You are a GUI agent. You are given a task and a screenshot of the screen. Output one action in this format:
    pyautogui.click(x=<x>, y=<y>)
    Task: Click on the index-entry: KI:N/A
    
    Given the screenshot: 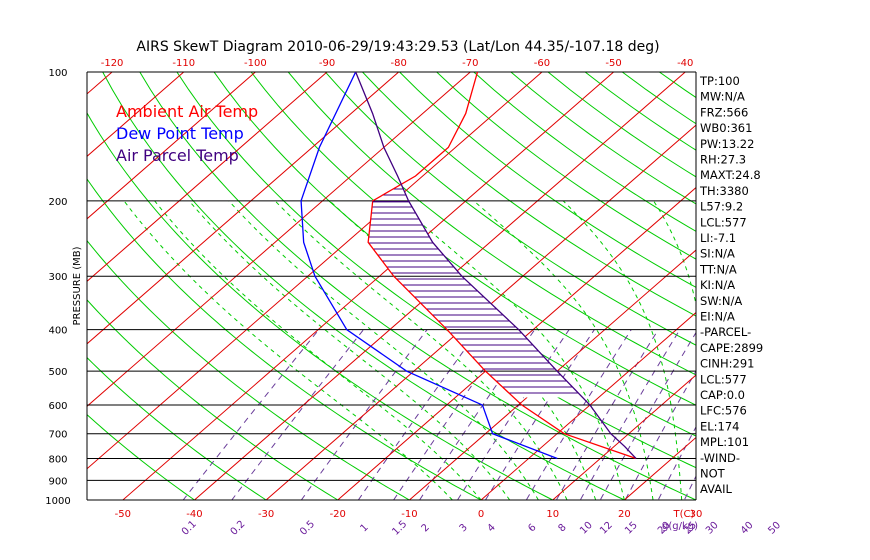 What is the action you would take?
    pyautogui.click(x=717, y=285)
    